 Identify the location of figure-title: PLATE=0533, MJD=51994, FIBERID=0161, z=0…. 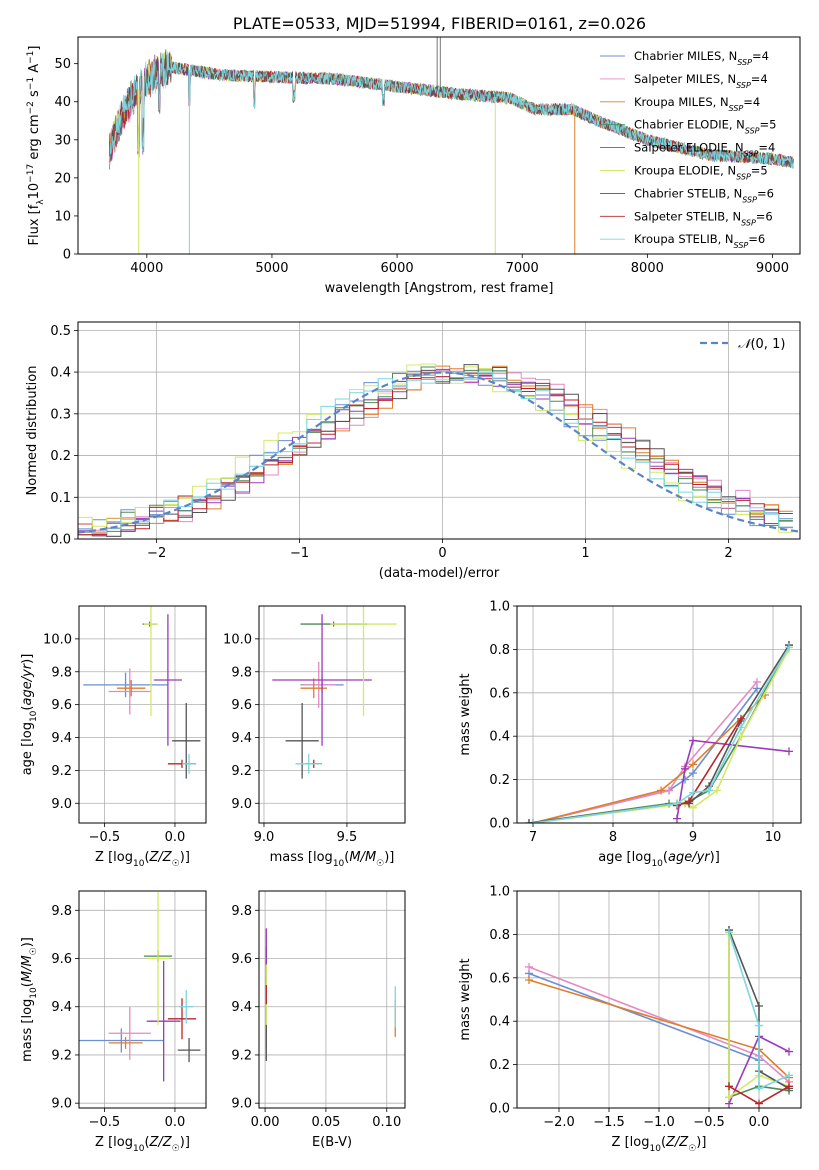
(439, 23).